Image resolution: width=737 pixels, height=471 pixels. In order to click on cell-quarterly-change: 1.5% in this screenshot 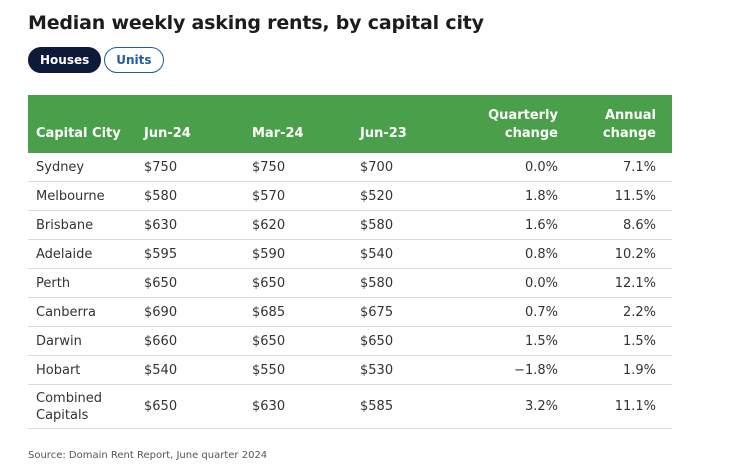, I will do `click(541, 341)`.